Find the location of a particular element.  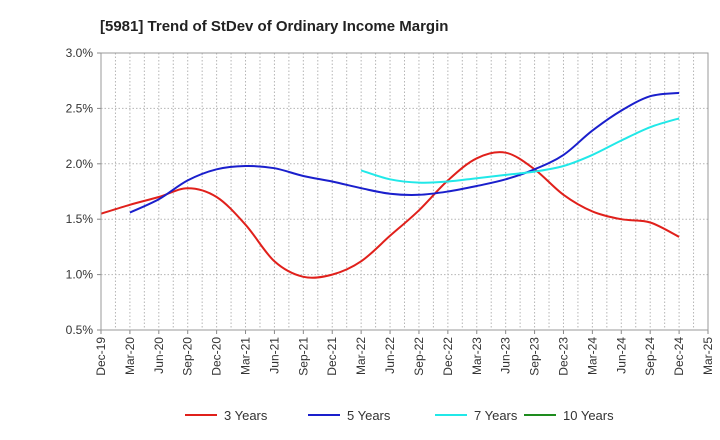

x-tick-label: Mar-21 is located at coordinates (246, 356).